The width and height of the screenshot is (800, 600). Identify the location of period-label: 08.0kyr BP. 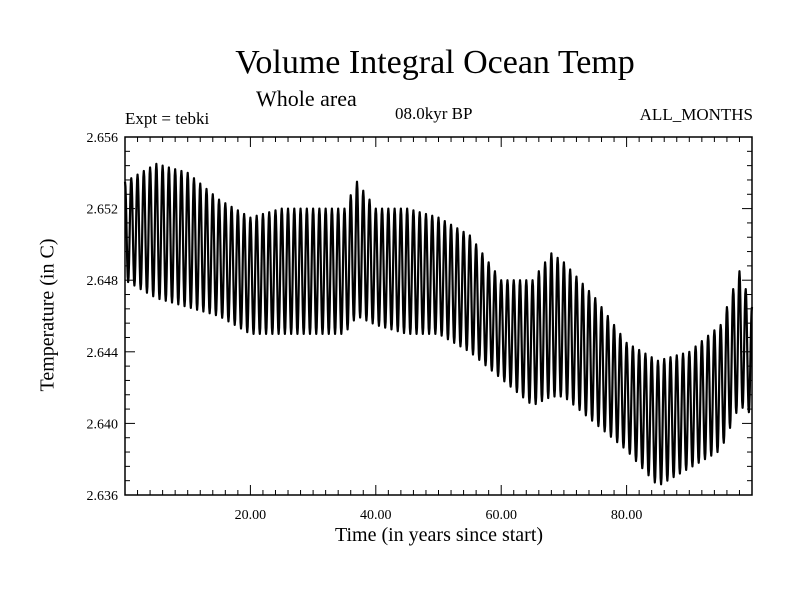
(434, 113).